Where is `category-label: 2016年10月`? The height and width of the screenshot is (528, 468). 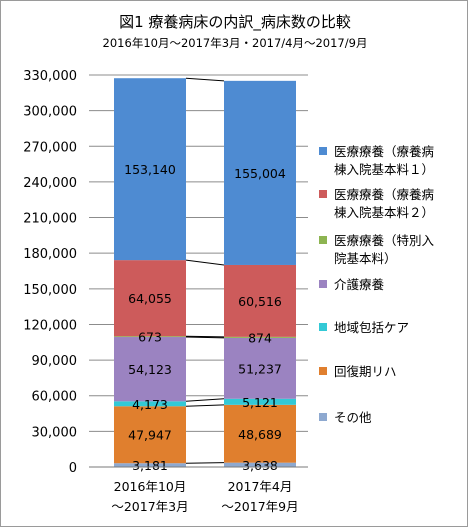
category-label: 2016年10月 is located at coordinates (150, 486).